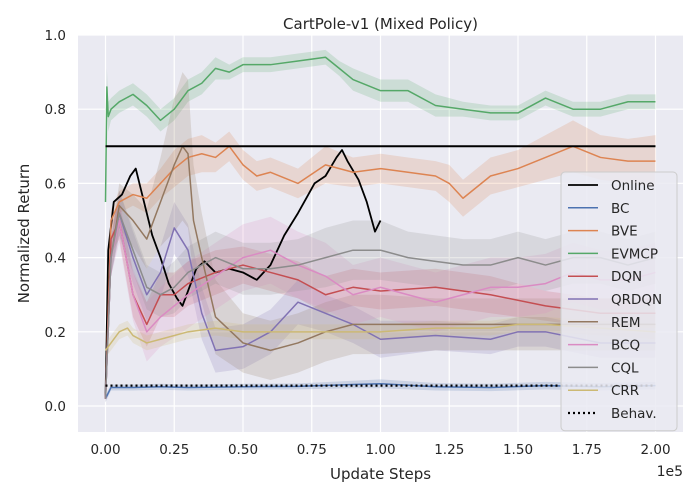 The height and width of the screenshot is (500, 700). I want to click on series-line-crr, so click(380, 337).